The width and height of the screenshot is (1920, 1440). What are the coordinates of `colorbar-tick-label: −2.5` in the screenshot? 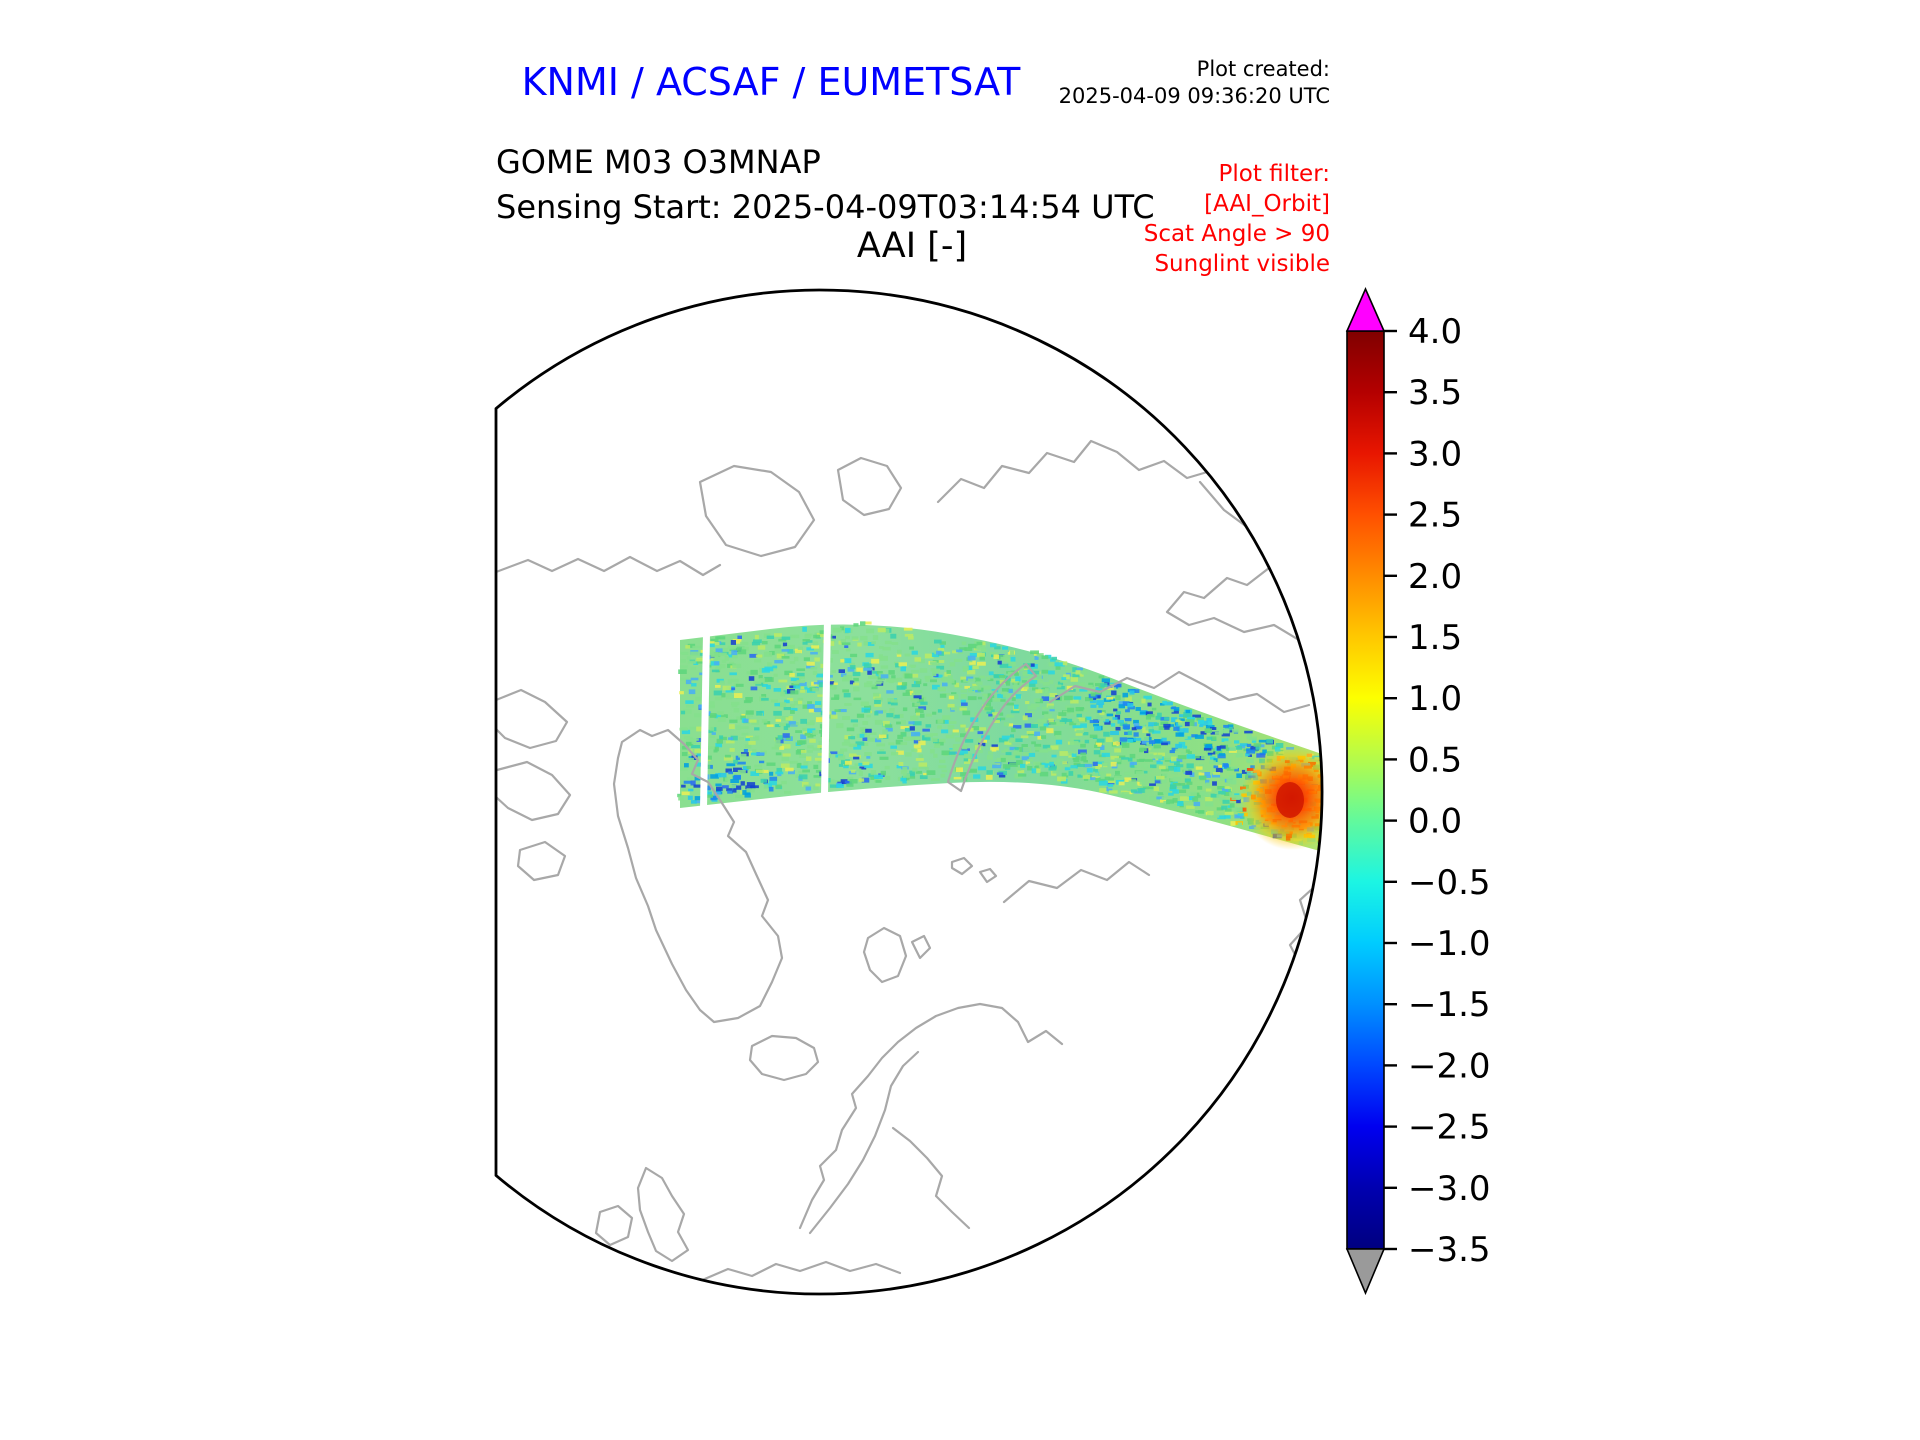 It's located at (1449, 1128).